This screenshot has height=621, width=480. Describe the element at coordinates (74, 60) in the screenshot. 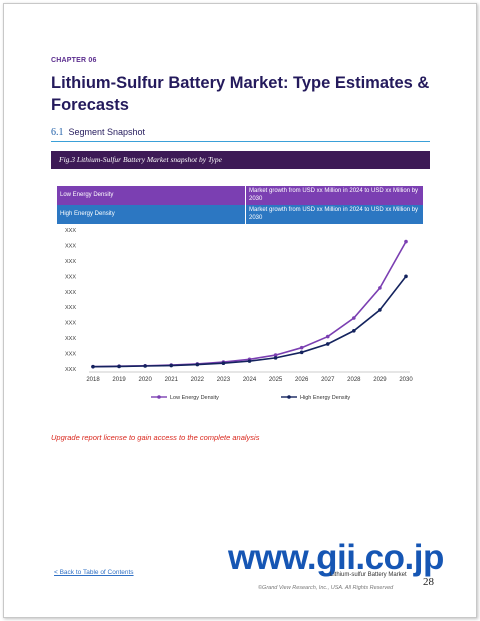

I see `chapter-label: CHAPTER 06` at that location.